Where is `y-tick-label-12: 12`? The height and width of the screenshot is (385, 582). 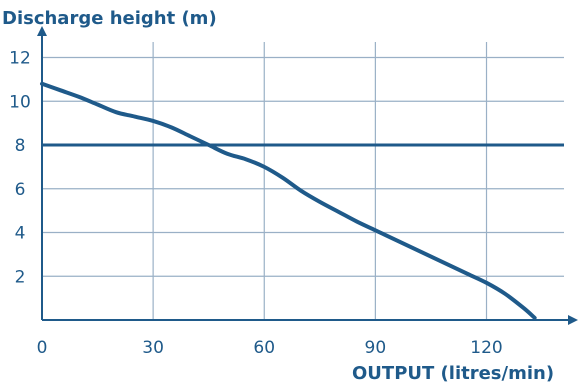
y-tick-label-12: 12 is located at coordinates (20, 59).